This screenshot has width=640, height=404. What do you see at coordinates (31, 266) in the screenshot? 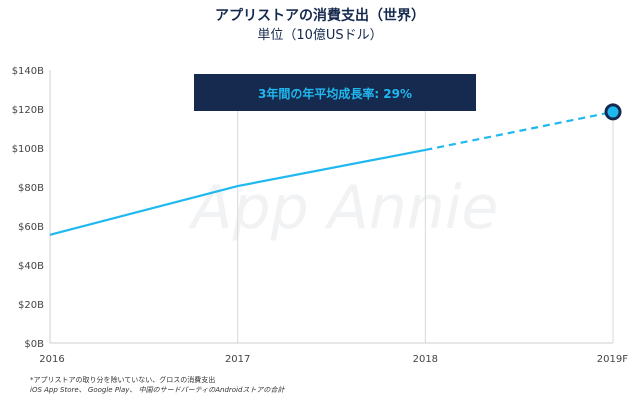
I see `y-tick-label: $40B` at bounding box center [31, 266].